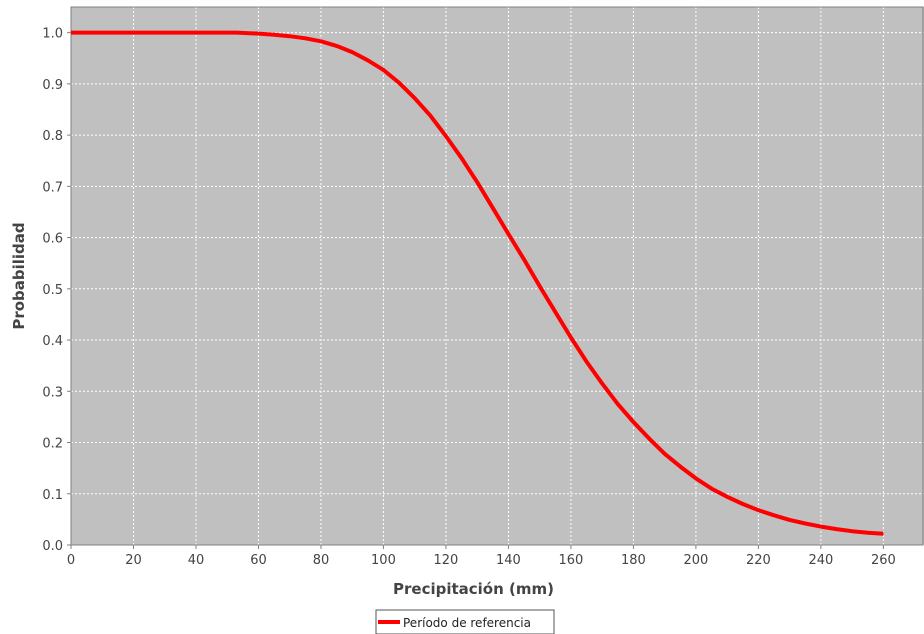 Image resolution: width=924 pixels, height=634 pixels. I want to click on y-tick-label: 1.0, so click(52, 34).